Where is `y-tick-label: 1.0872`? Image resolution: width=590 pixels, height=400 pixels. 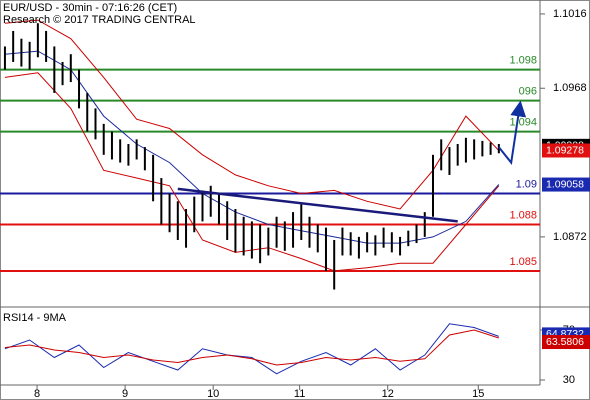
y-tick-label: 1.0872 is located at coordinates (570, 237).